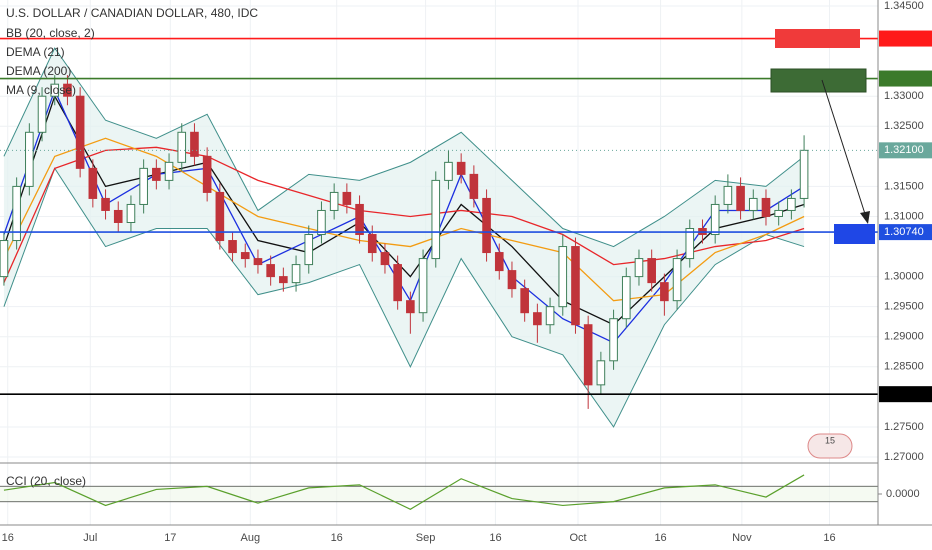  Describe the element at coordinates (904, 367) in the screenshot. I see `y-tick-label: 1.28500` at that location.